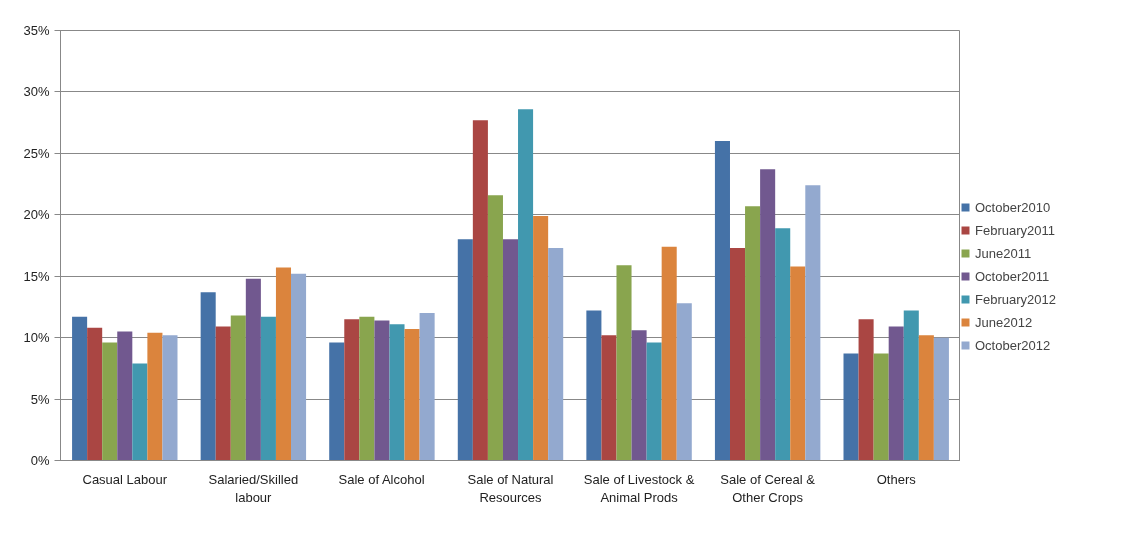 This screenshot has width=1141, height=536. Describe the element at coordinates (1015, 299) in the screenshot. I see `legend-label: February2012` at that location.